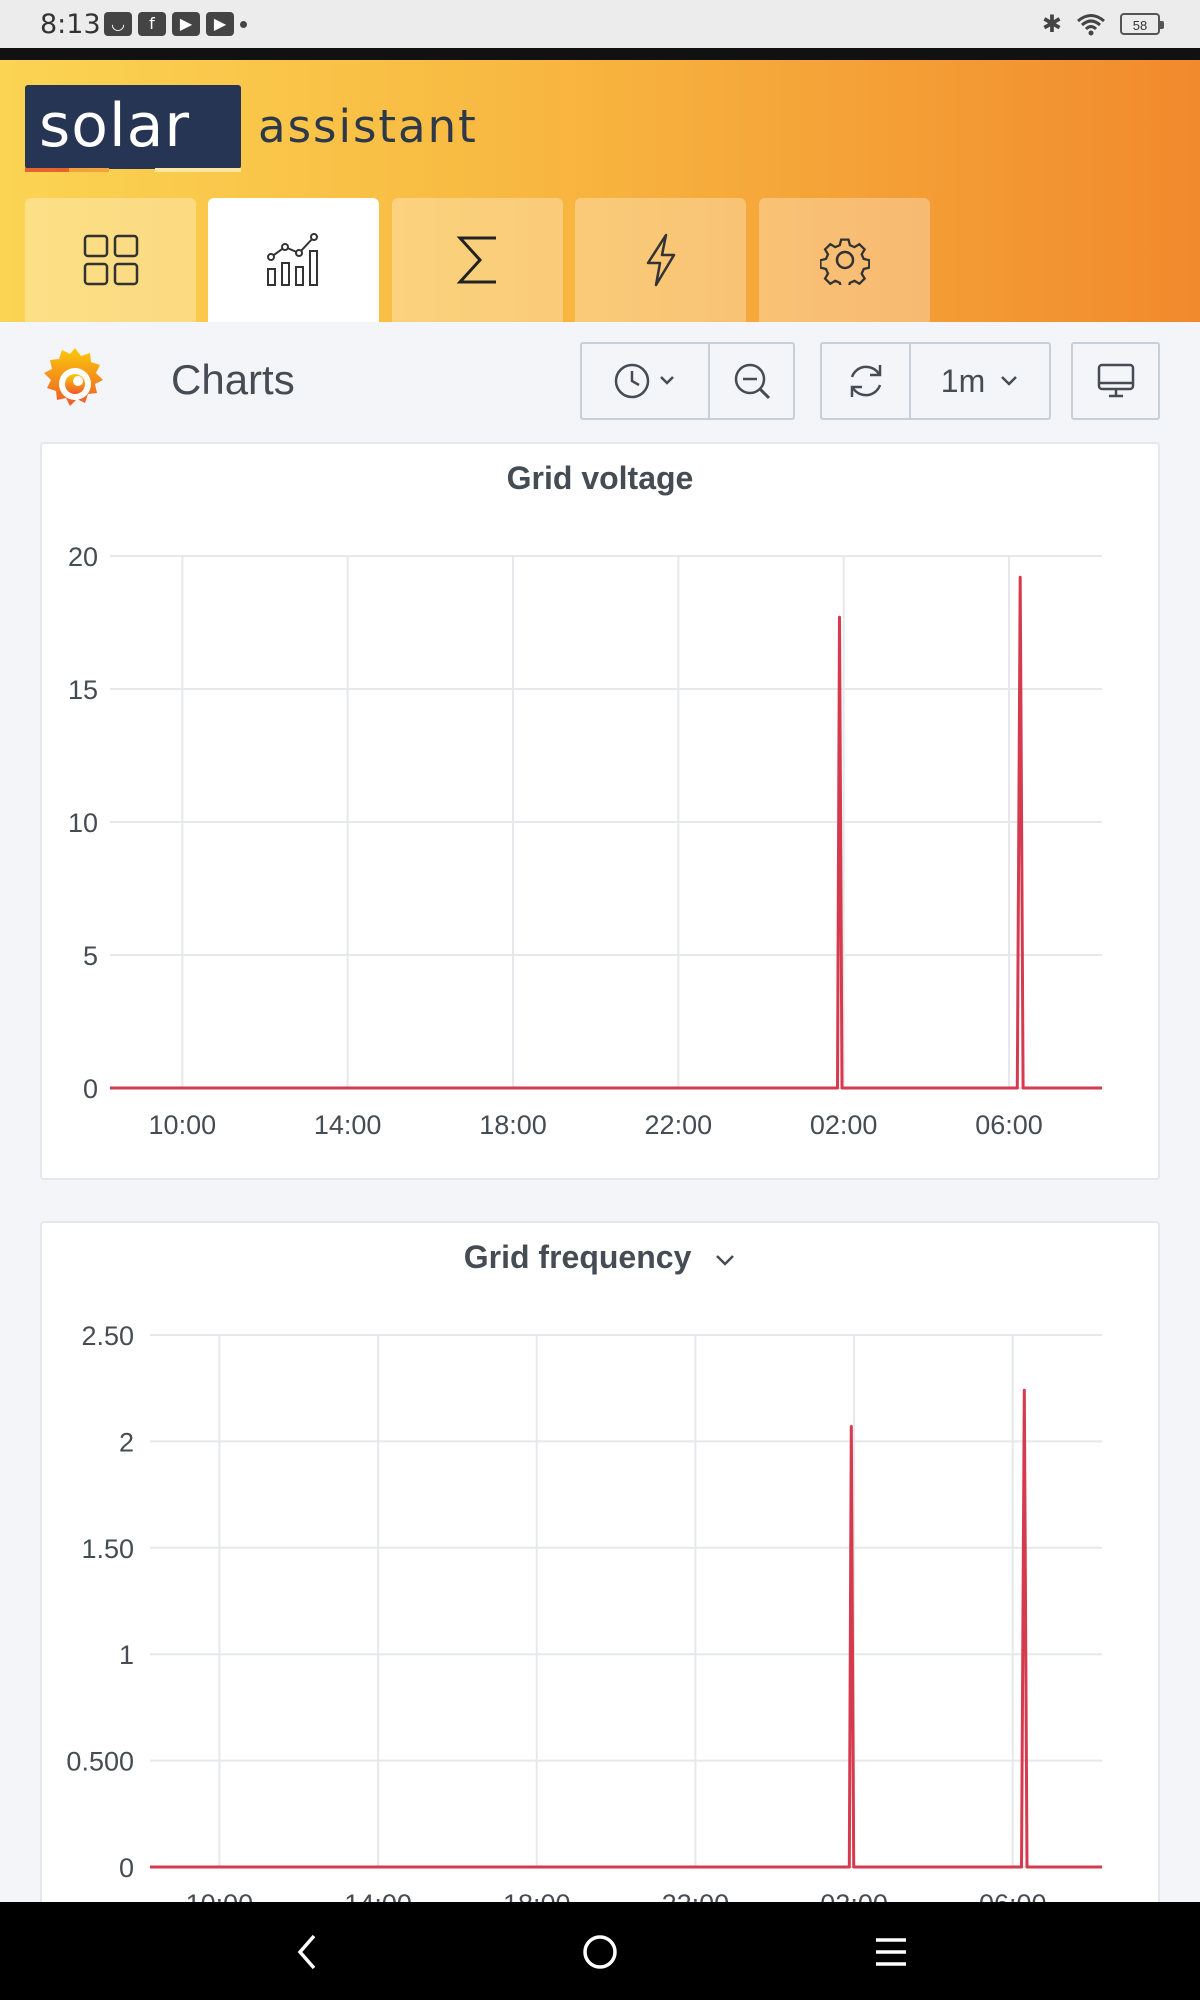 The width and height of the screenshot is (1200, 2000). Describe the element at coordinates (183, 1125) in the screenshot. I see `x-tick-label: 10:00` at that location.